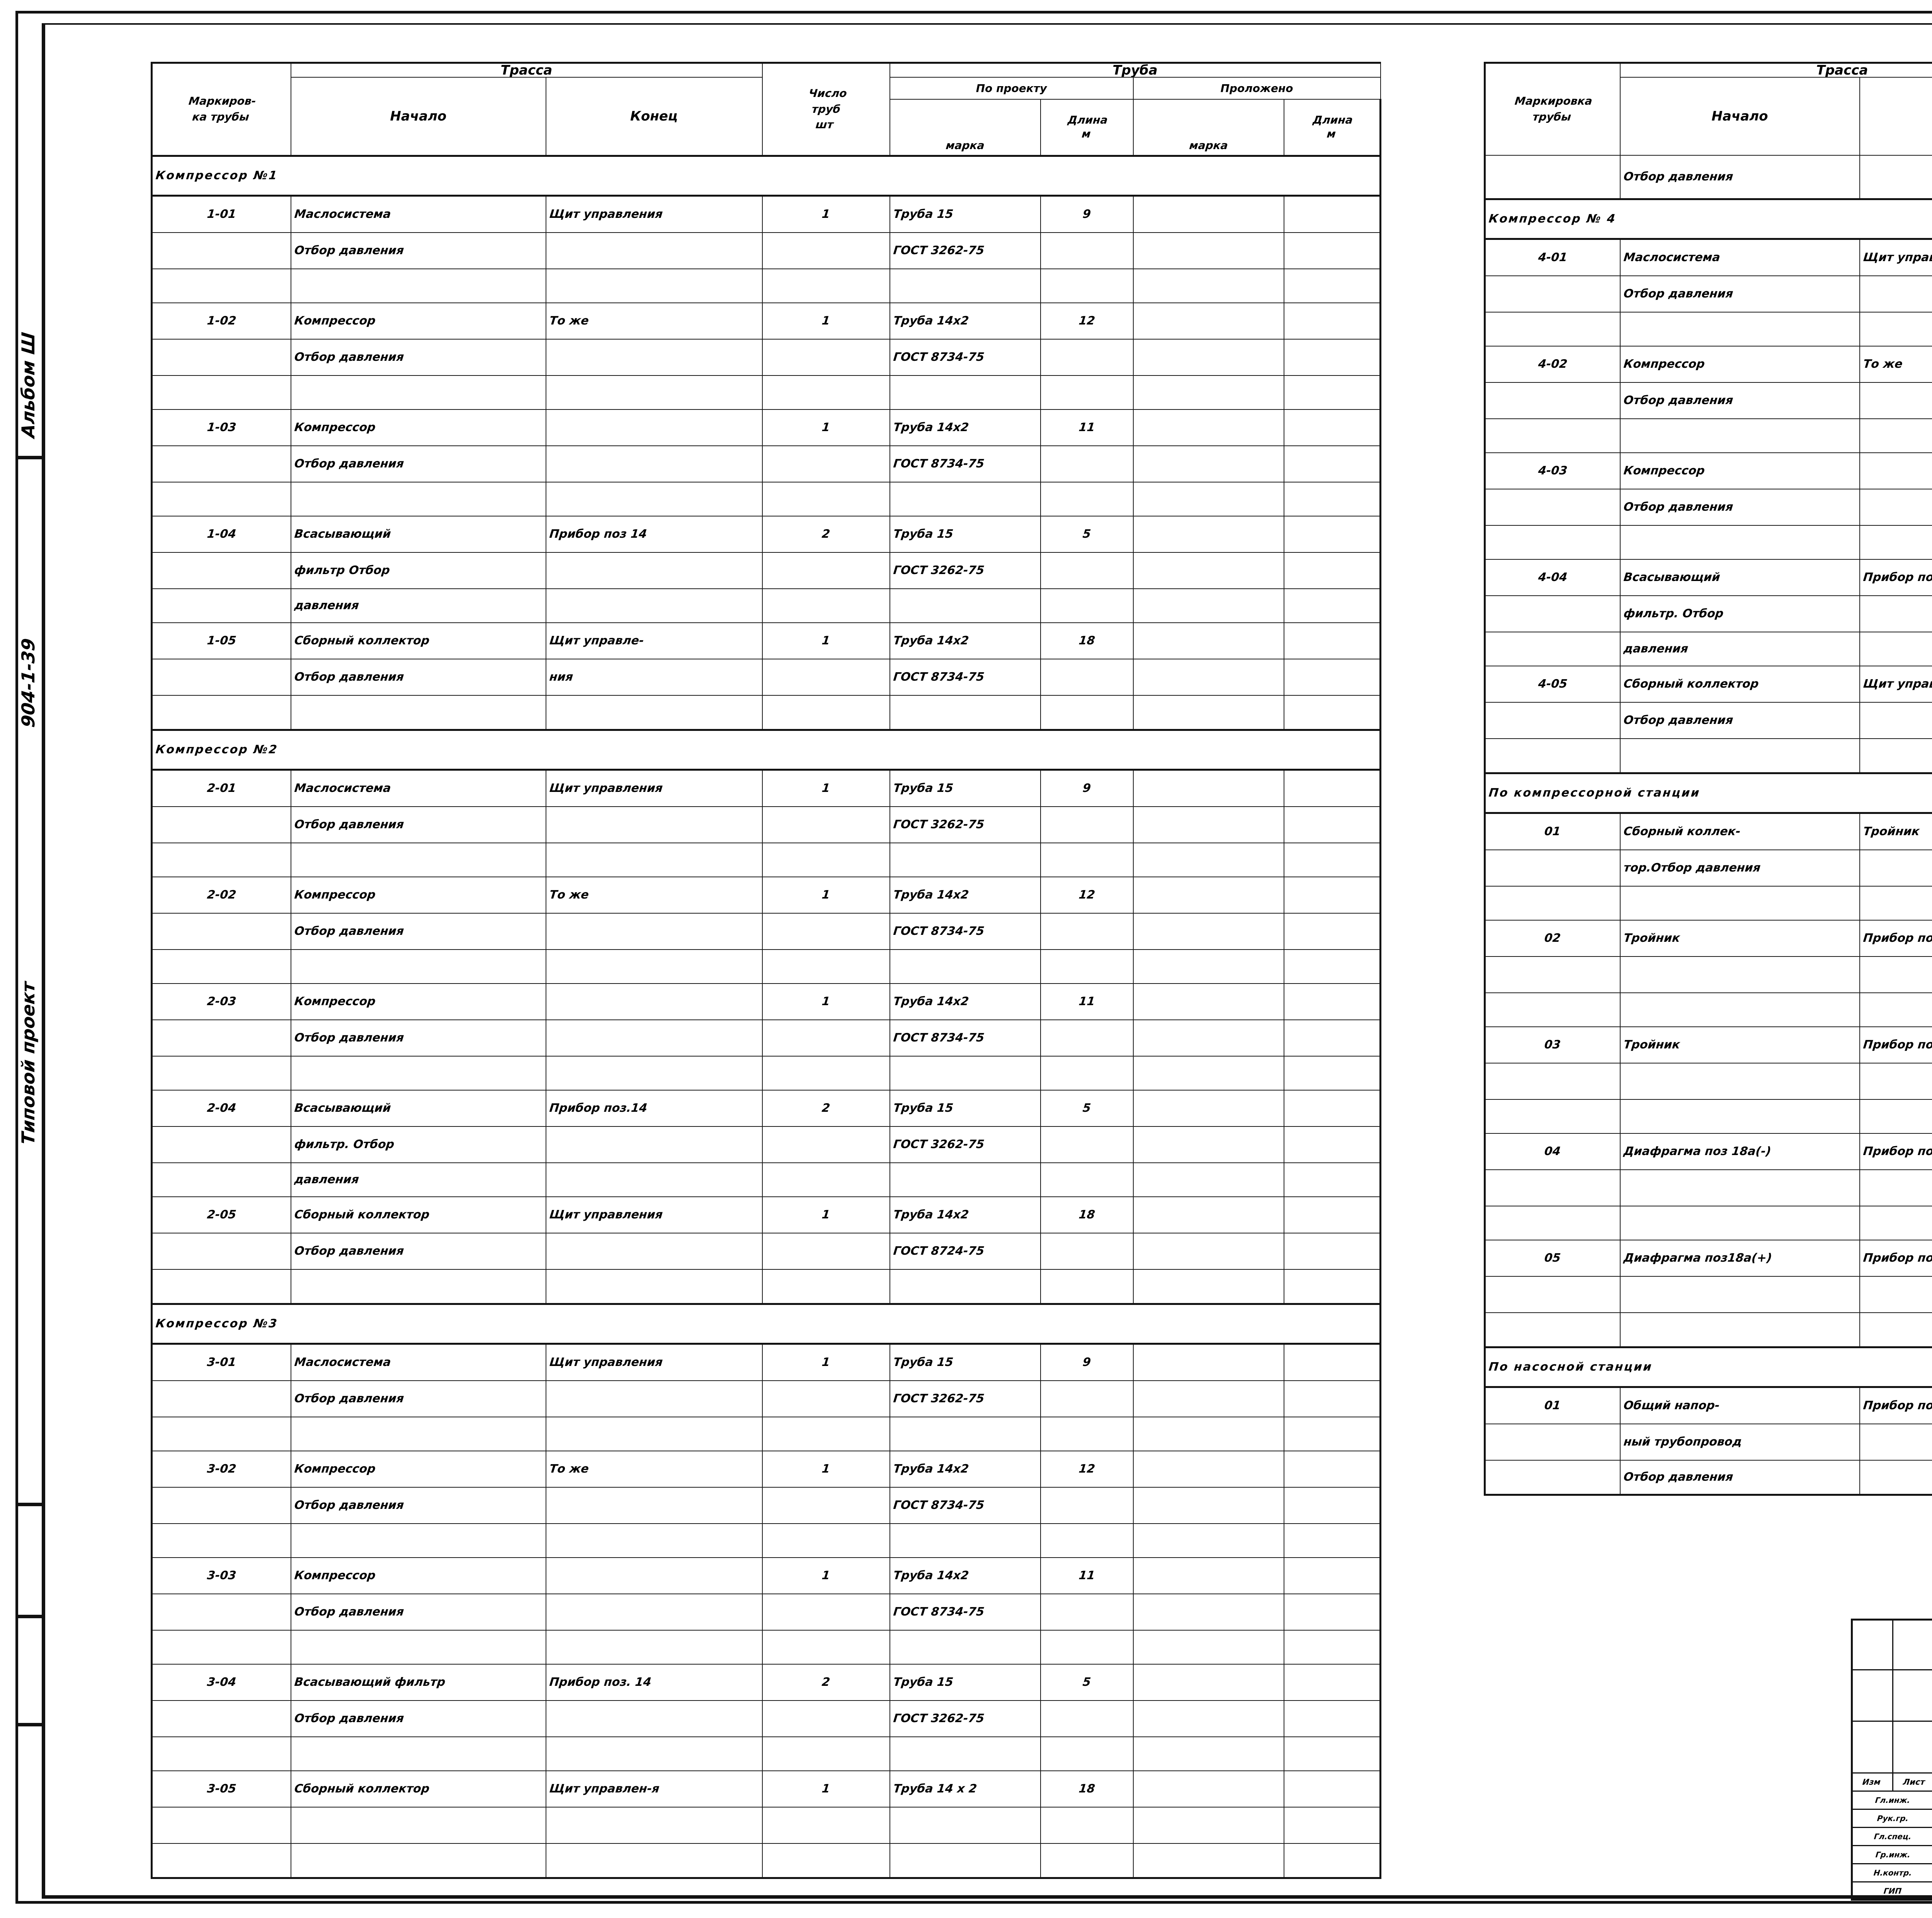 The width and height of the screenshot is (1932, 1918). What do you see at coordinates (1896, 1044) in the screenshot?
I see `cell-end: Прибор поз 14а` at bounding box center [1896, 1044].